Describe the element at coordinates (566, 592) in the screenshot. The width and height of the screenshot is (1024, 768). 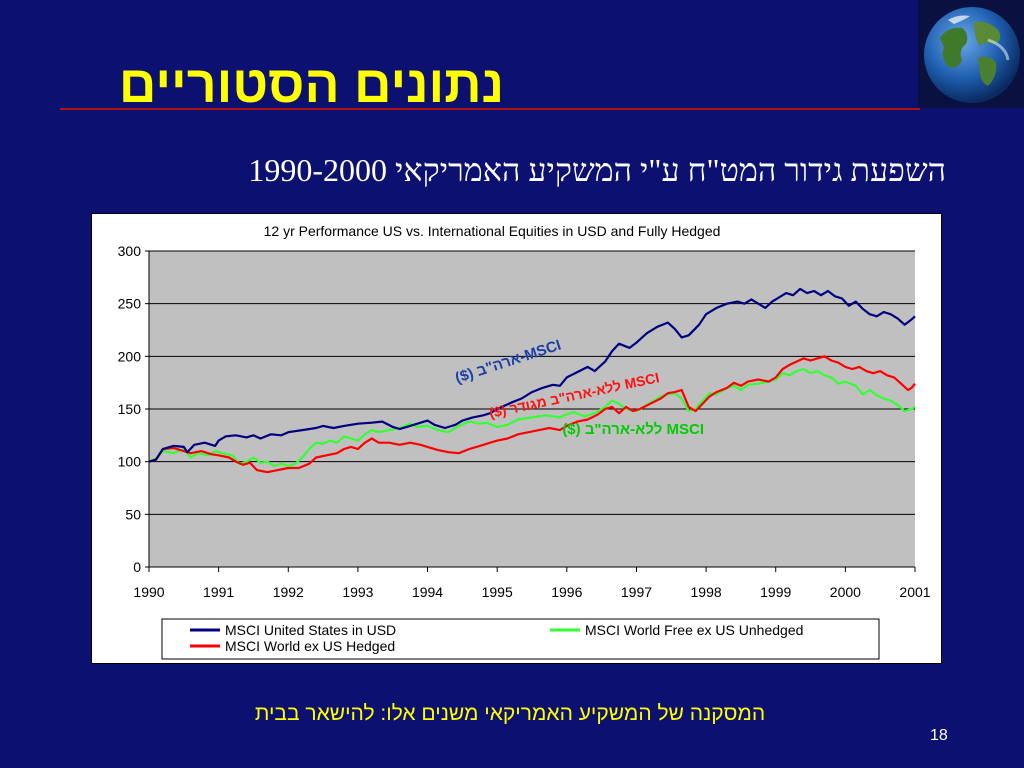
I see `x-tick-label: 1996` at that location.